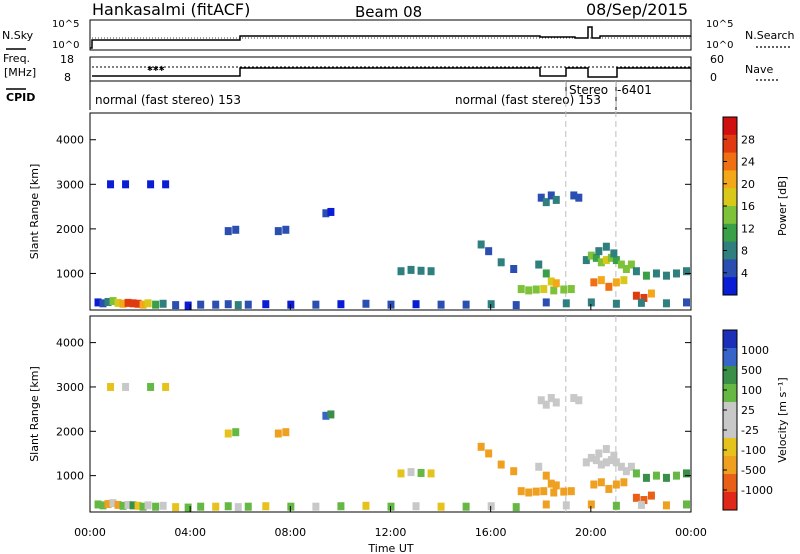 This screenshot has width=800, height=554. Describe the element at coordinates (719, 45) in the screenshot. I see `nsearch-tick-bottom: 10^0` at that location.